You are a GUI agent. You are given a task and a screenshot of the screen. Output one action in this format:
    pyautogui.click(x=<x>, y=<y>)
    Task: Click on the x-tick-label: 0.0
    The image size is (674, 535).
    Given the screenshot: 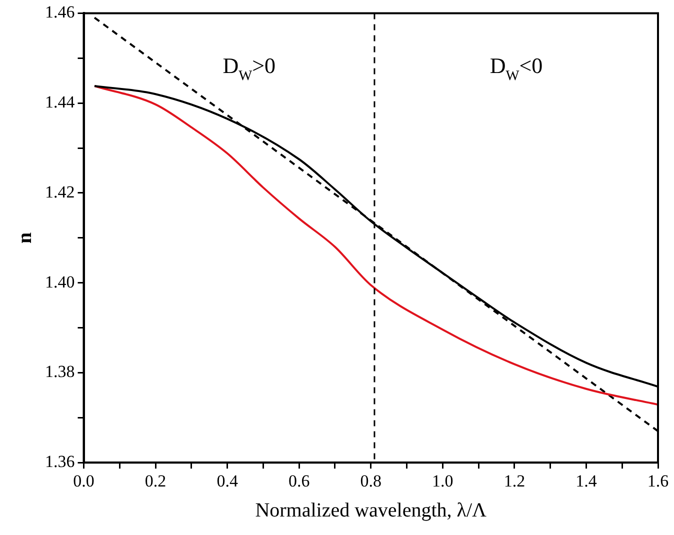 What is the action you would take?
    pyautogui.click(x=83, y=480)
    